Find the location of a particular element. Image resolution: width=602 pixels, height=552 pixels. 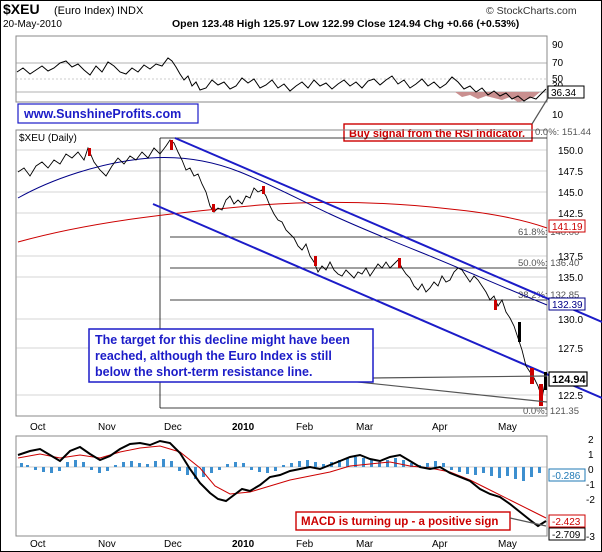

price-tick: 150.0 is located at coordinates (570, 151).